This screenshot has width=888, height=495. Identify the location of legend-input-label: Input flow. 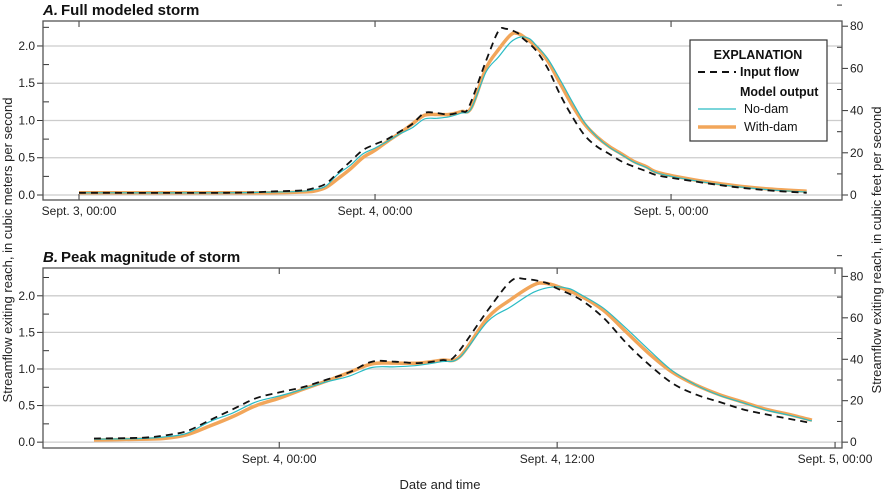
(769, 72).